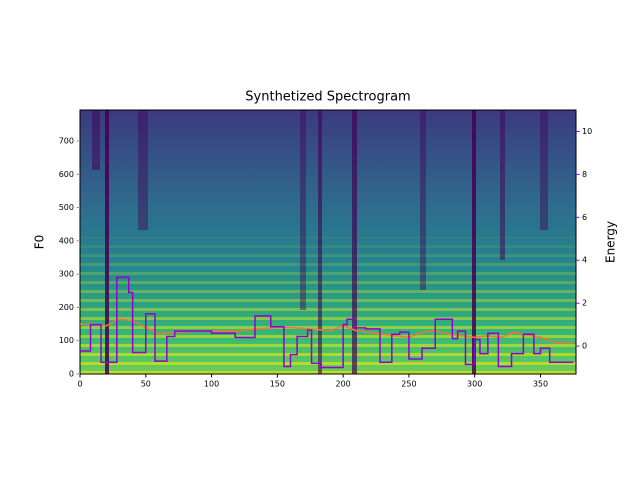 The width and height of the screenshot is (640, 480). Describe the element at coordinates (540, 384) in the screenshot. I see `x-tick-label: 350` at that location.